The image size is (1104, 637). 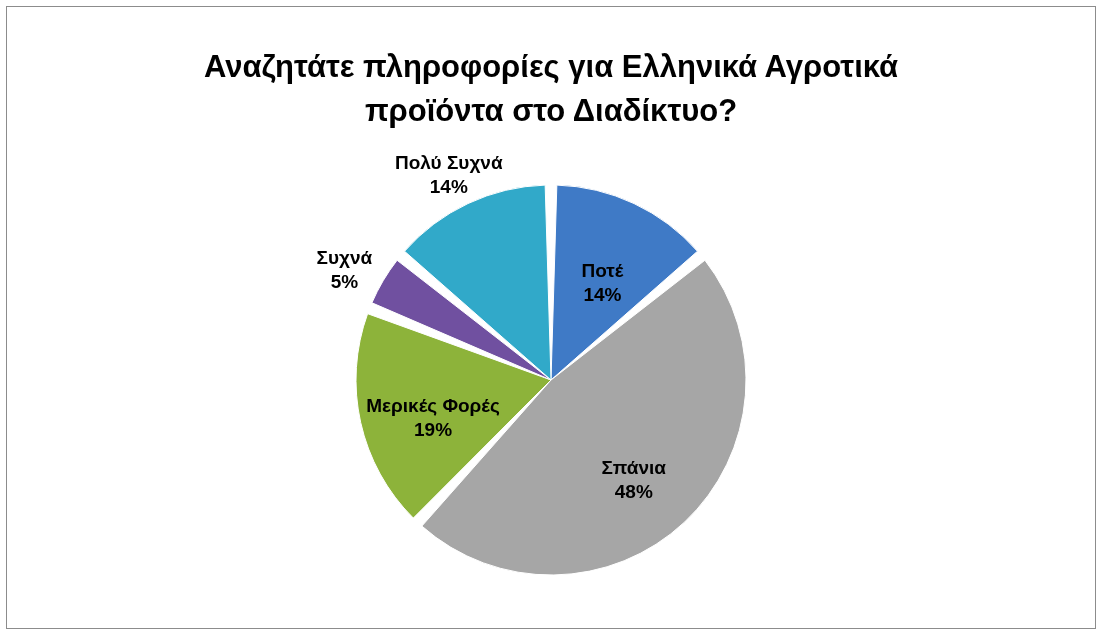 What do you see at coordinates (551, 88) in the screenshot?
I see `chart-title: Αναζητάτε πληροφορίες για Ελληνικά Αγροτικά προϊόντα στο Διαδίκτυο?` at bounding box center [551, 88].